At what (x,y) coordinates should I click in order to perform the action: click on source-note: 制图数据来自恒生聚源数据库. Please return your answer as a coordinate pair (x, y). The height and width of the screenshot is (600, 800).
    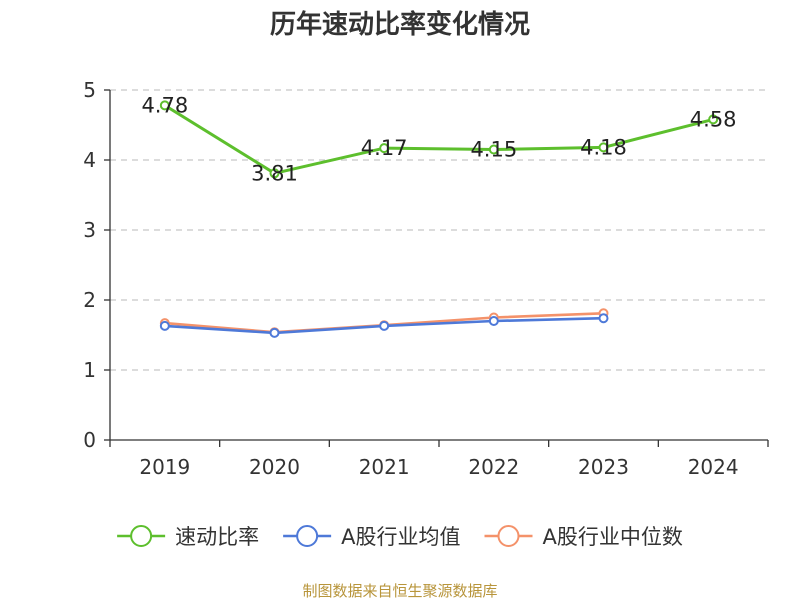
    Looking at the image, I should click on (399, 591).